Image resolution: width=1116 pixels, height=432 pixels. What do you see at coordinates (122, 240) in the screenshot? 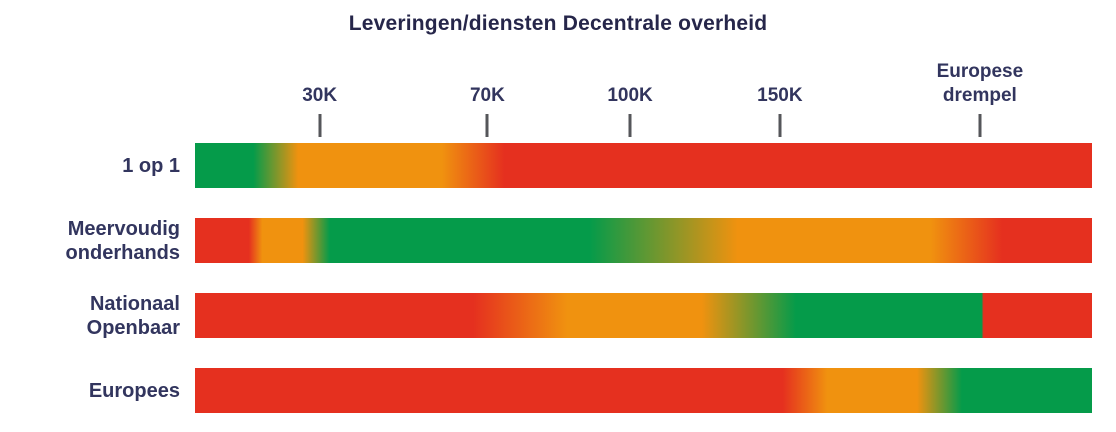
I see `row-label: Meervoudig onderhands` at bounding box center [122, 240].